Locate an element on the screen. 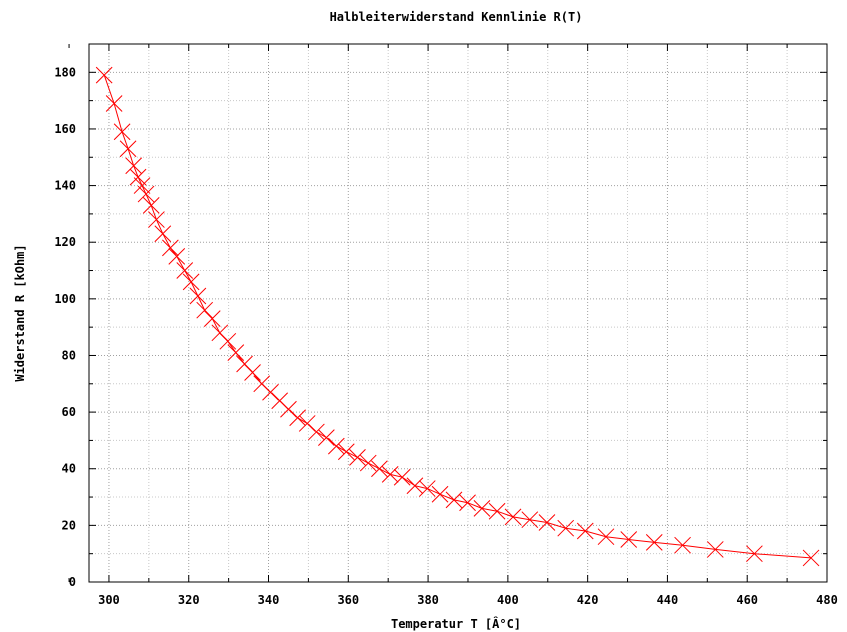  x-tick-label: 340 is located at coordinates (269, 600).